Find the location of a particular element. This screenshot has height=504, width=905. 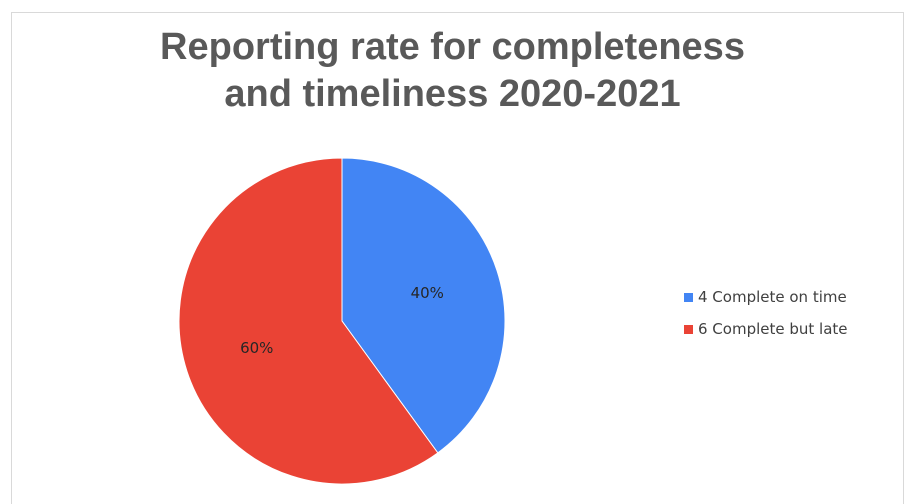

pie-data-labels: 40% 60% is located at coordinates (342, 320).